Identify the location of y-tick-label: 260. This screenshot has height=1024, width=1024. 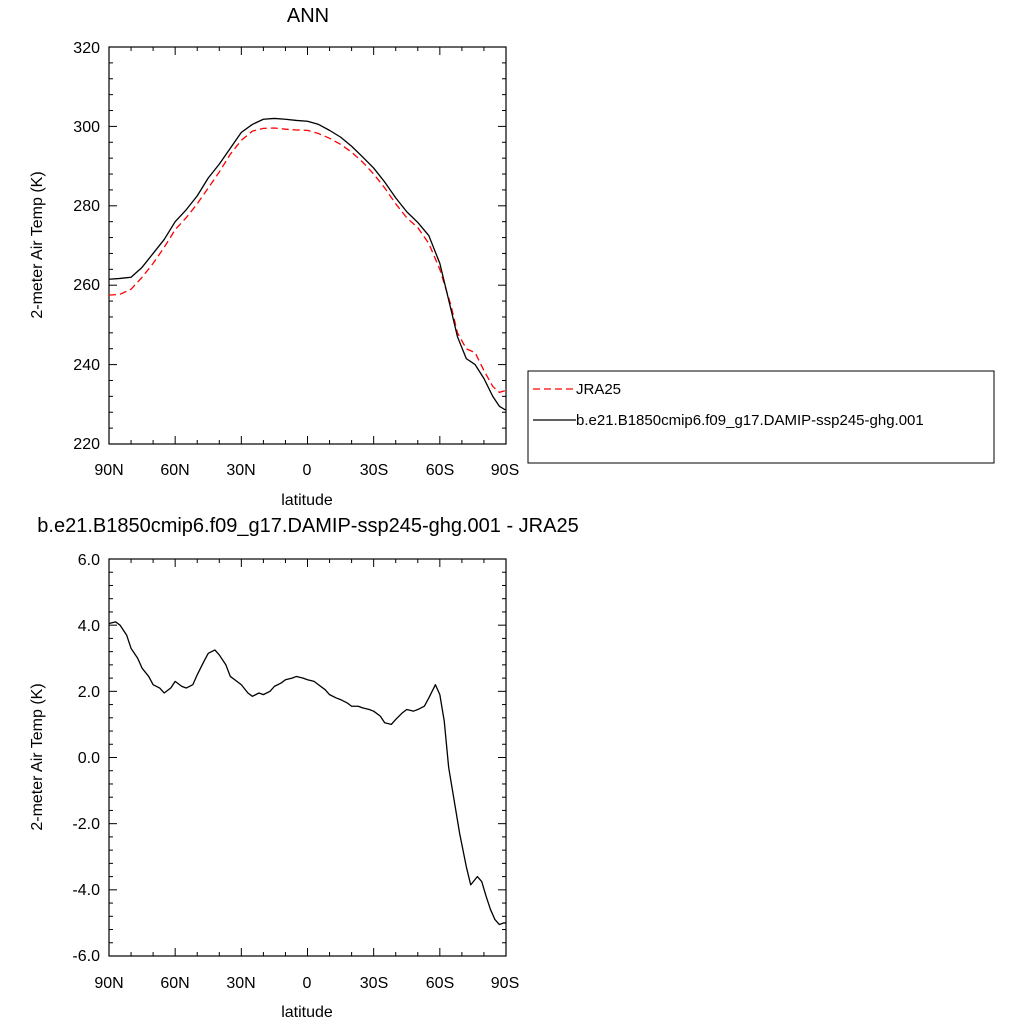
(86, 285).